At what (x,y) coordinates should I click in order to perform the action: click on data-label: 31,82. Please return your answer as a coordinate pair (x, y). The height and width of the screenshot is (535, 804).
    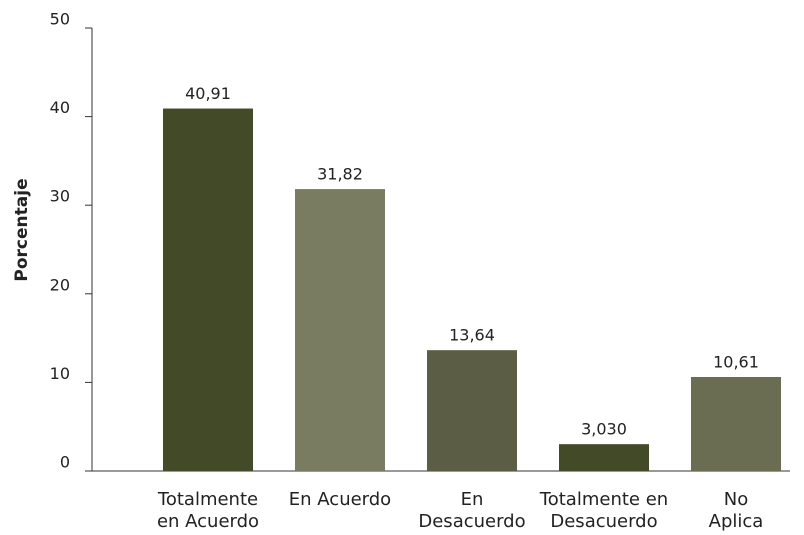
    Looking at the image, I should click on (340, 174).